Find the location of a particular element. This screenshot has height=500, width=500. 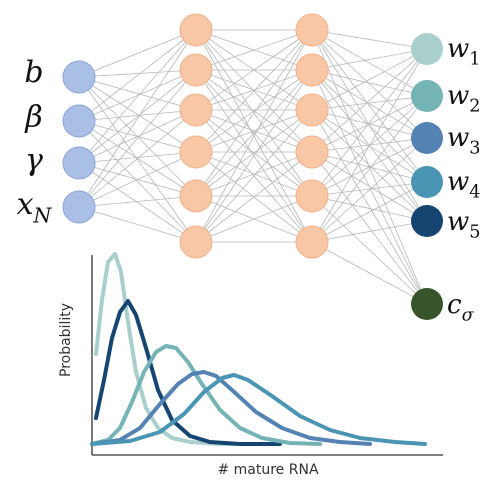

input-label: γ is located at coordinates (34, 160).